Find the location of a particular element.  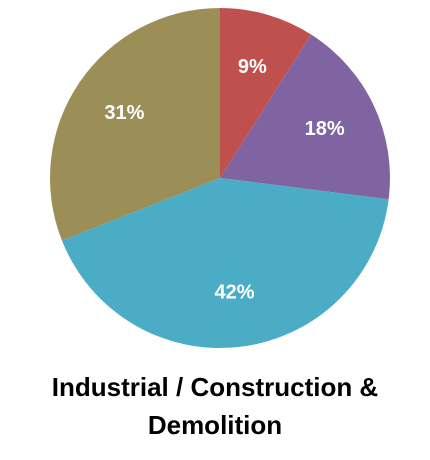

pie-slice-label-3: 31% is located at coordinates (124, 113).